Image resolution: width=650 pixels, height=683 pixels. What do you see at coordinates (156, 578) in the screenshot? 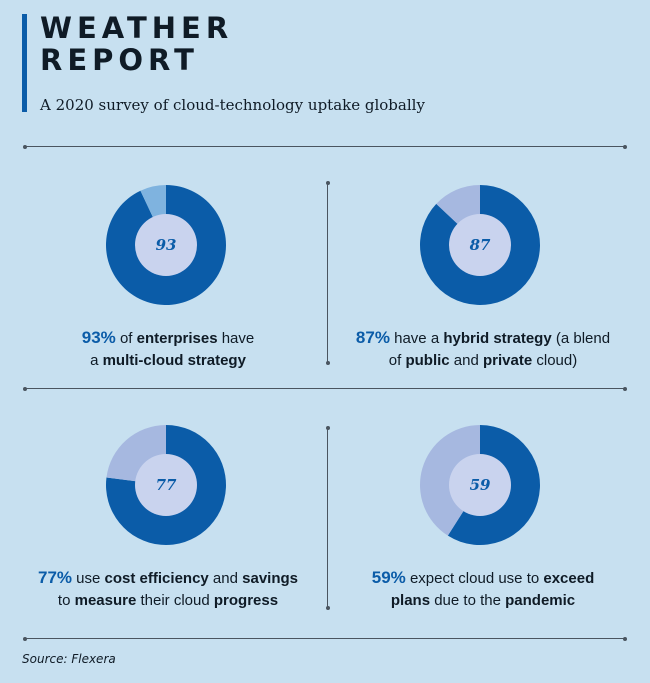
I see `caption-text: cost efficiency` at bounding box center [156, 578].